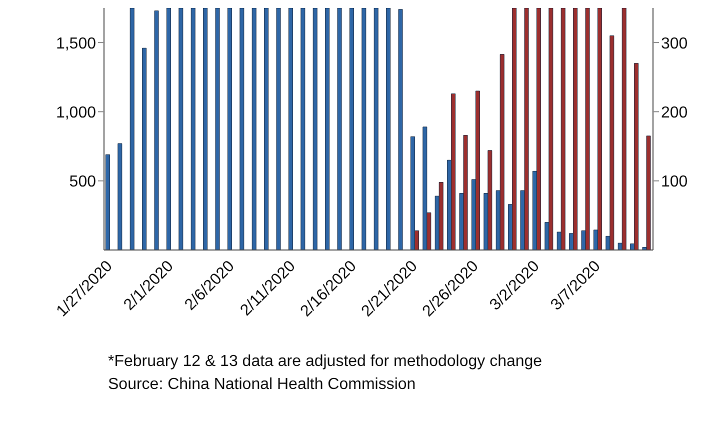 The width and height of the screenshot is (719, 433). What do you see at coordinates (76, 43) in the screenshot?
I see `y-tick-label: 1,500` at bounding box center [76, 43].